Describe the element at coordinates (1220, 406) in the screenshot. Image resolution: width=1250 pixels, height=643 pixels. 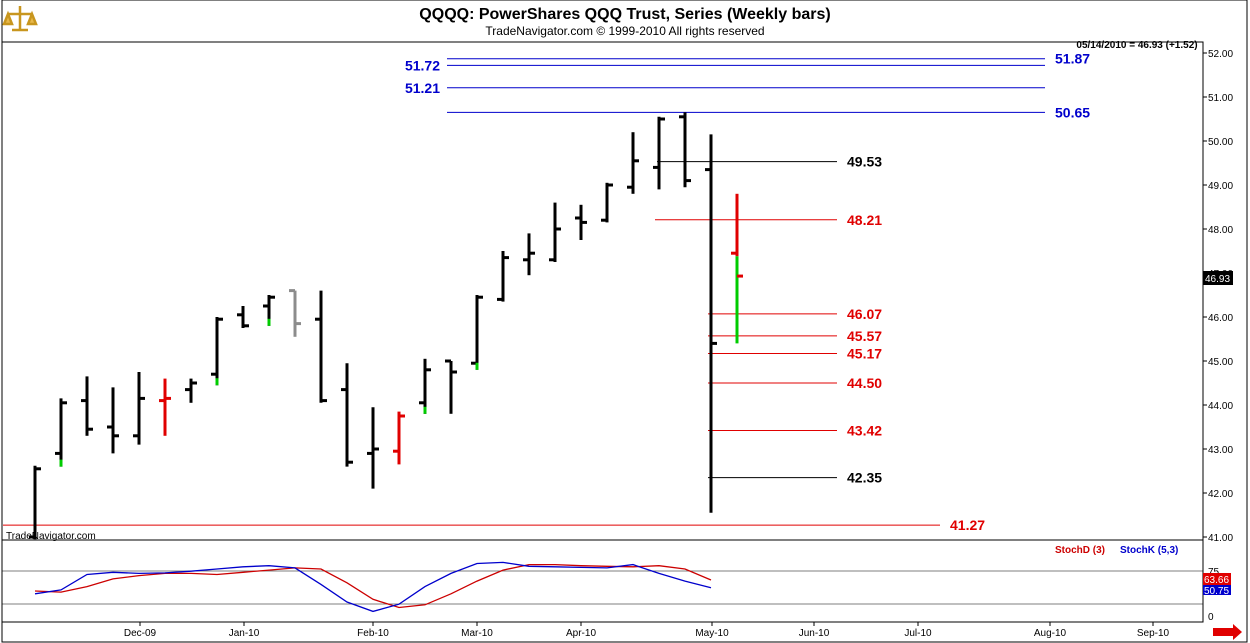
I see `price-tick-label: 44.00` at that location.